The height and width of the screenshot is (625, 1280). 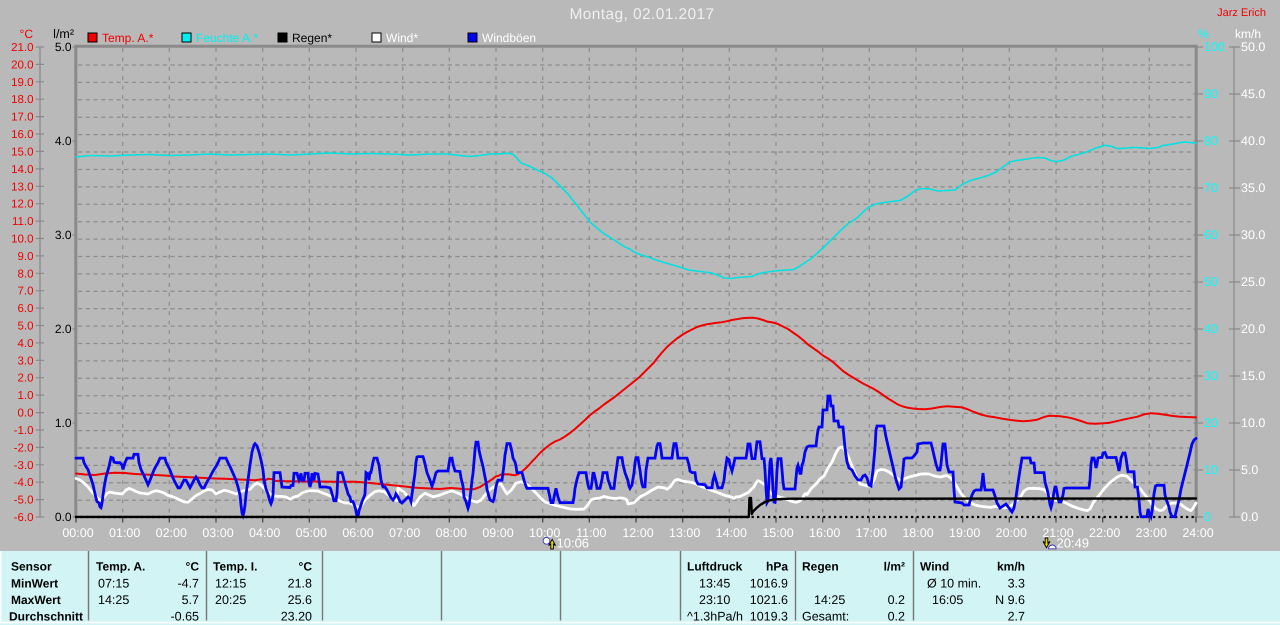 I want to click on svg-text: 21.8, so click(x=300, y=584).